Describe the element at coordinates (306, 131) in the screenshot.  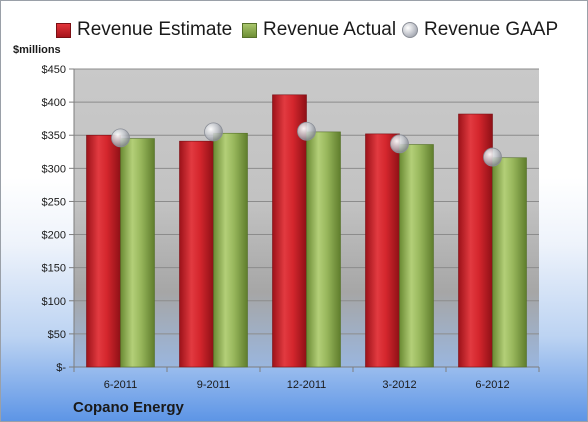
I see `marker-revenue-gaap-12-2011` at that location.